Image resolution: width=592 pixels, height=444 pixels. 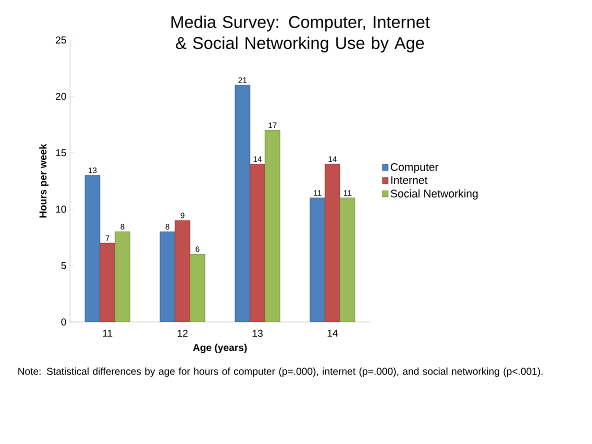 What do you see at coordinates (43, 181) in the screenshot?
I see `y-axis-title: Hours per week` at bounding box center [43, 181].